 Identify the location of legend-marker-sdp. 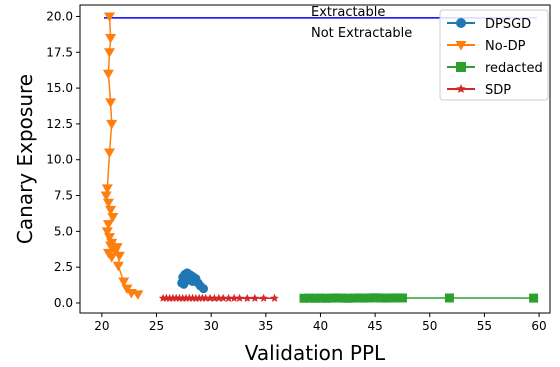
(461, 89).